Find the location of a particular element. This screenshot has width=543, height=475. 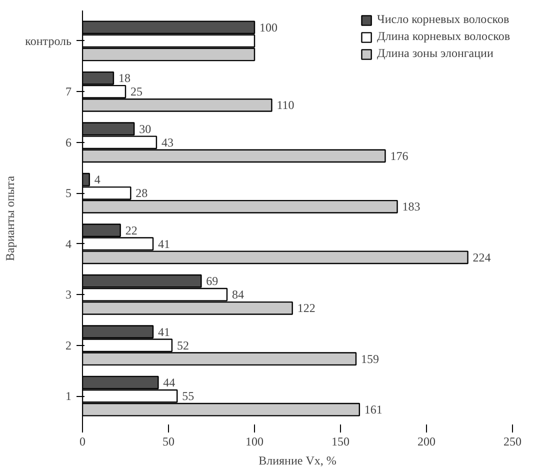

data-label: 43 is located at coordinates (167, 142).